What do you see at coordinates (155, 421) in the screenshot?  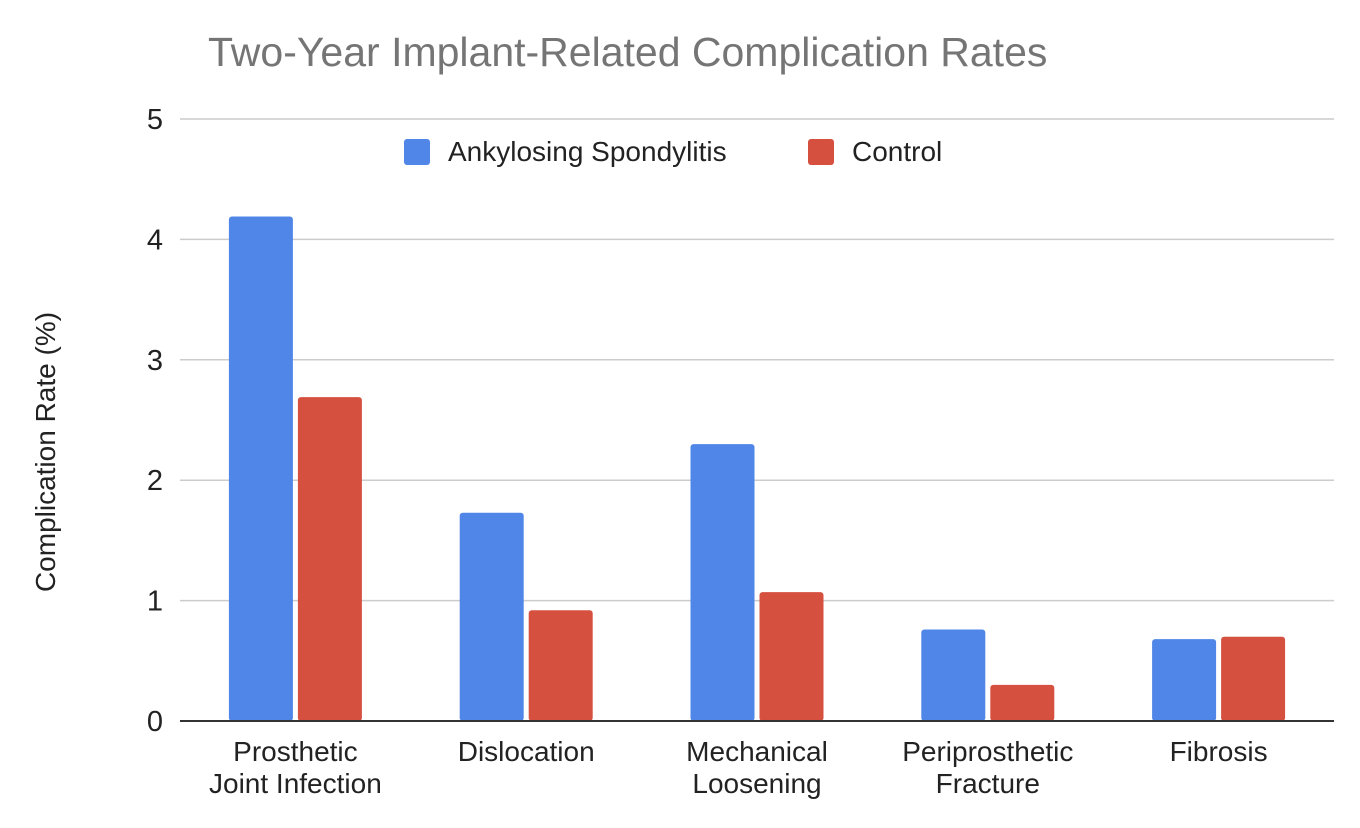 I see `y-axis-ticks: 0 1 2 3 4 5` at bounding box center [155, 421].